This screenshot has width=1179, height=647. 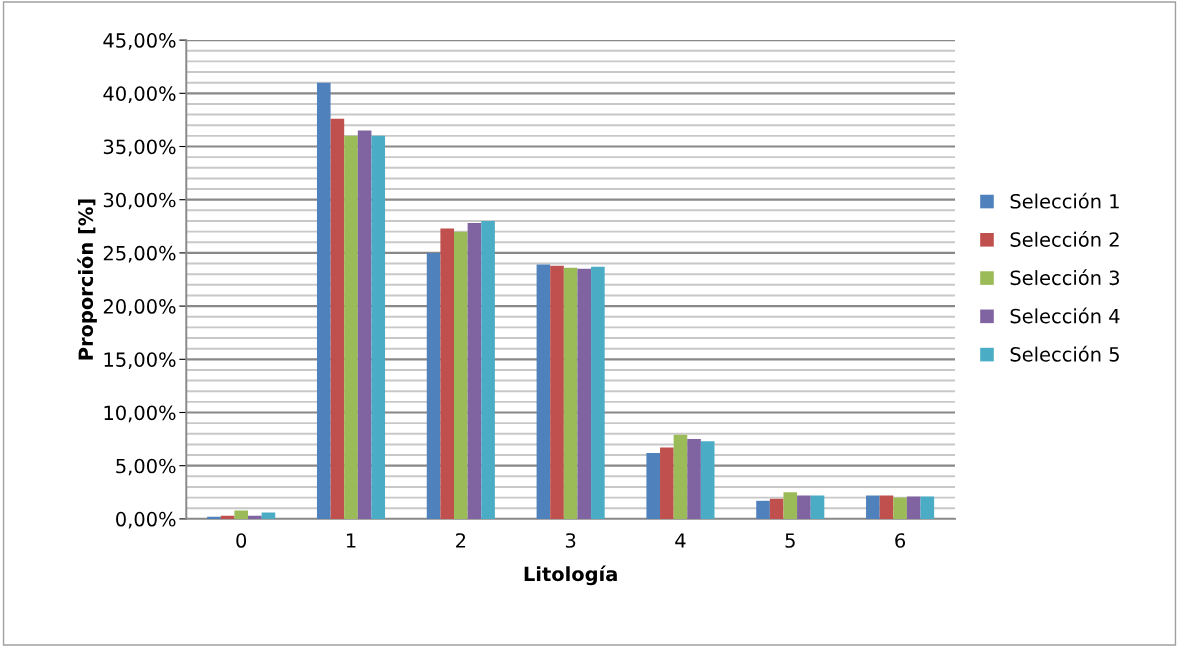 I want to click on x-tick-label: 4, so click(x=680, y=540).